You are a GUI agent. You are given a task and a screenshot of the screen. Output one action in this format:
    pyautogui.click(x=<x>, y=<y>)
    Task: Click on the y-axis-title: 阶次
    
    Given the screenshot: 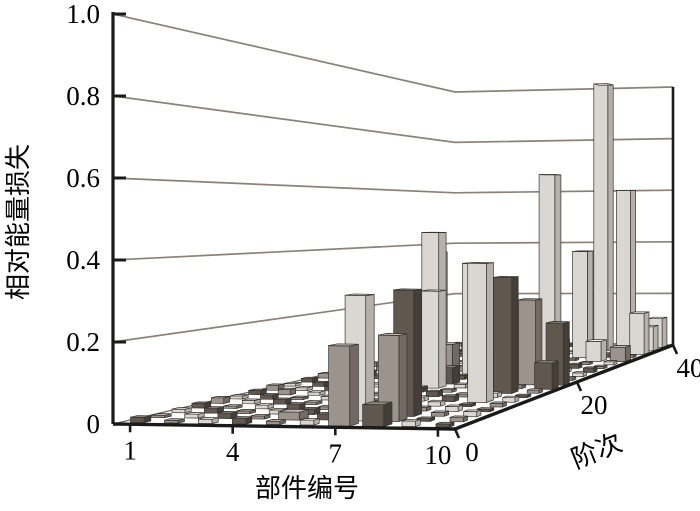 What is the action you would take?
    pyautogui.click(x=596, y=451)
    